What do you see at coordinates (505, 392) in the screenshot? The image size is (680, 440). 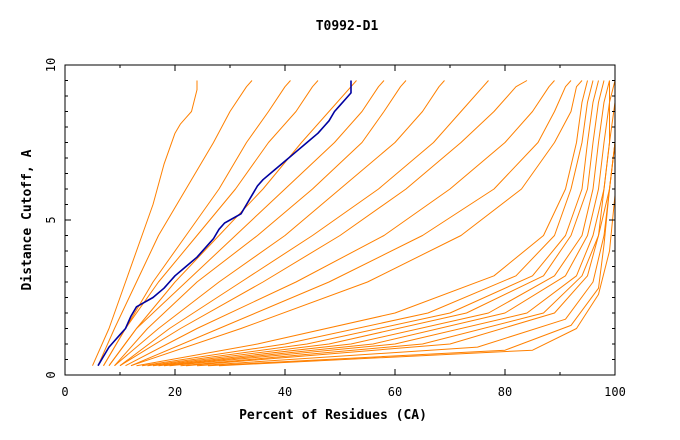 I see `x-tick-label: 80` at bounding box center [505, 392].